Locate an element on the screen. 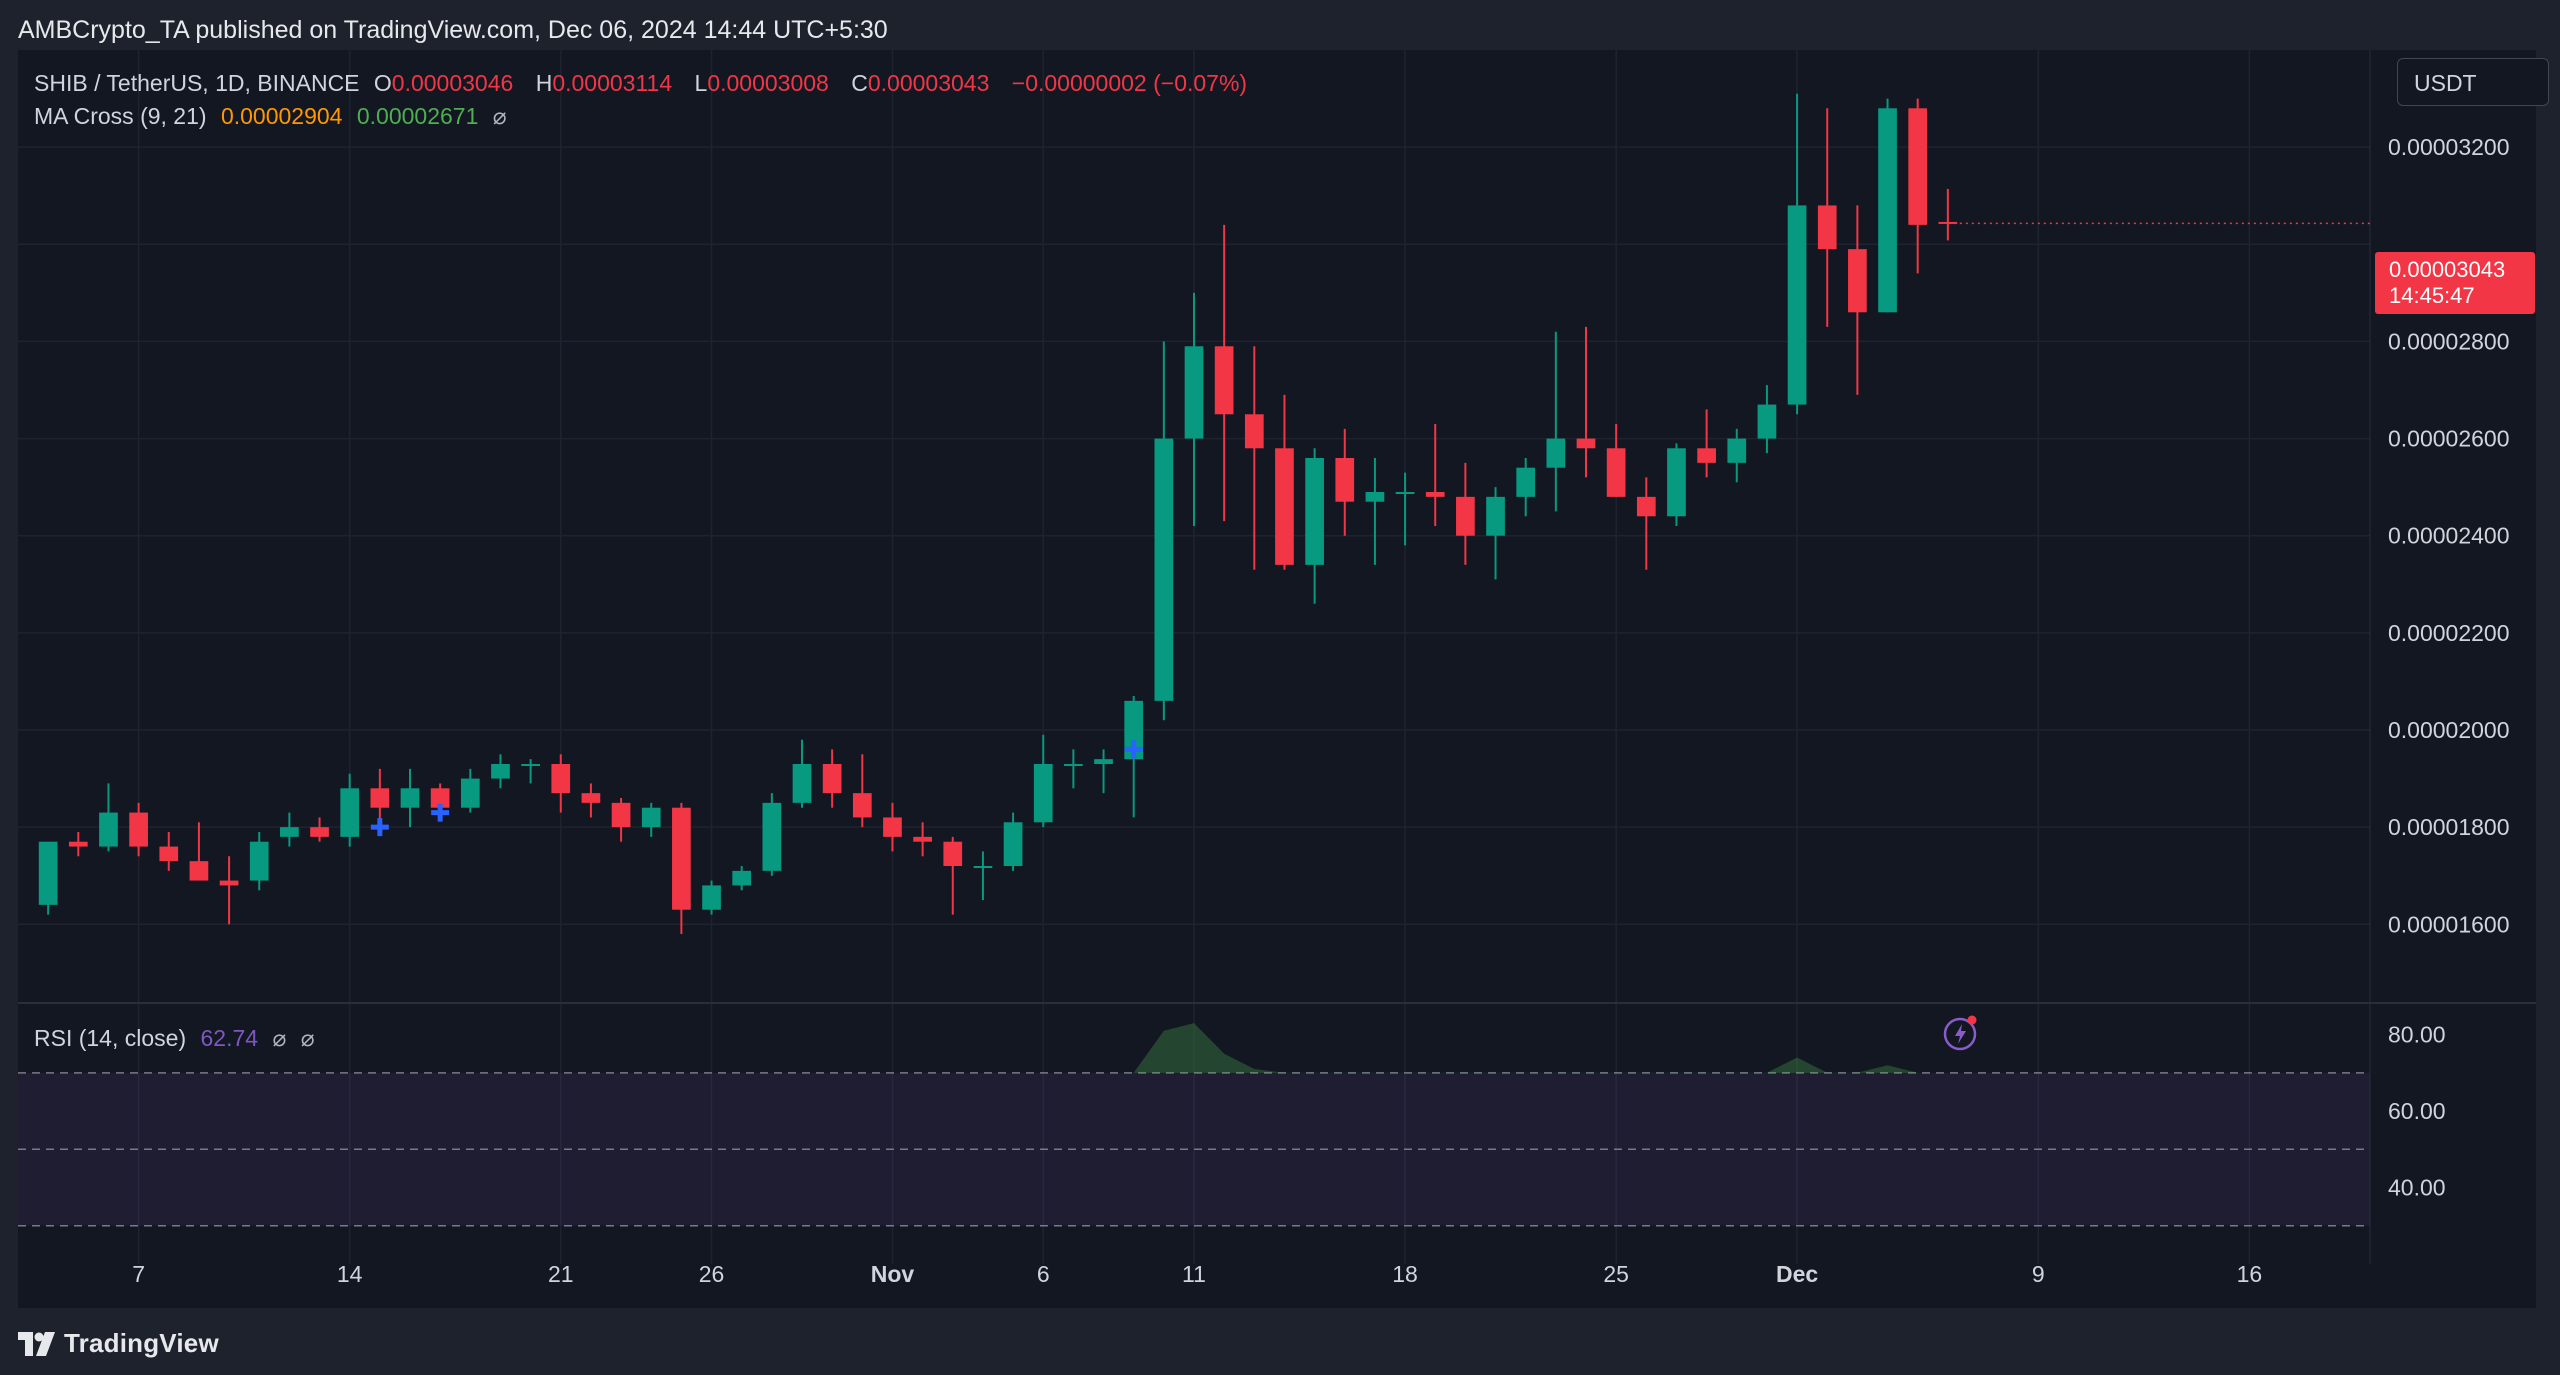 This screenshot has height=1375, width=2560. time-tick-label: 26 is located at coordinates (712, 1274).